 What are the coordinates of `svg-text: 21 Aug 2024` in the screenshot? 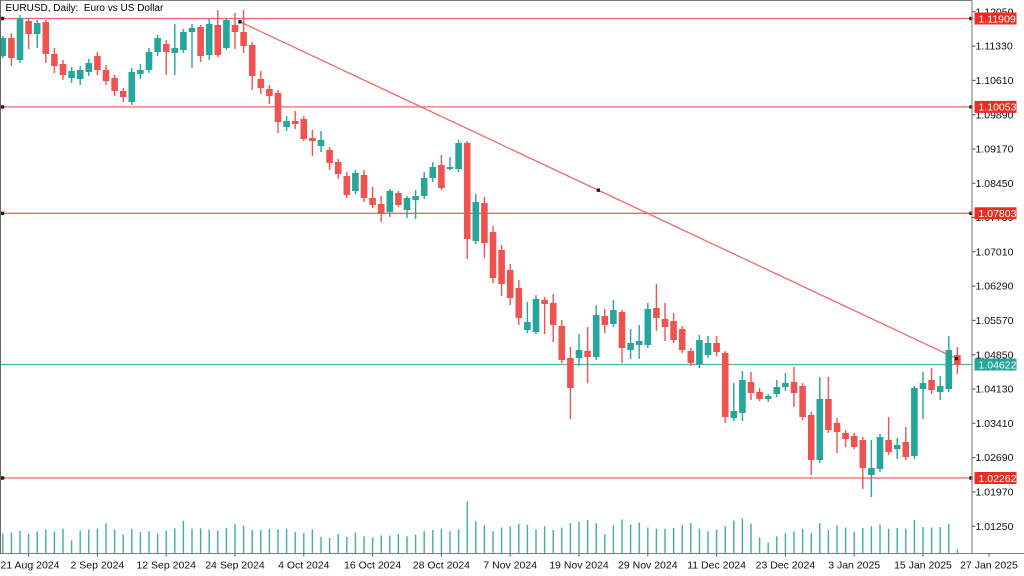 It's located at (30, 566).